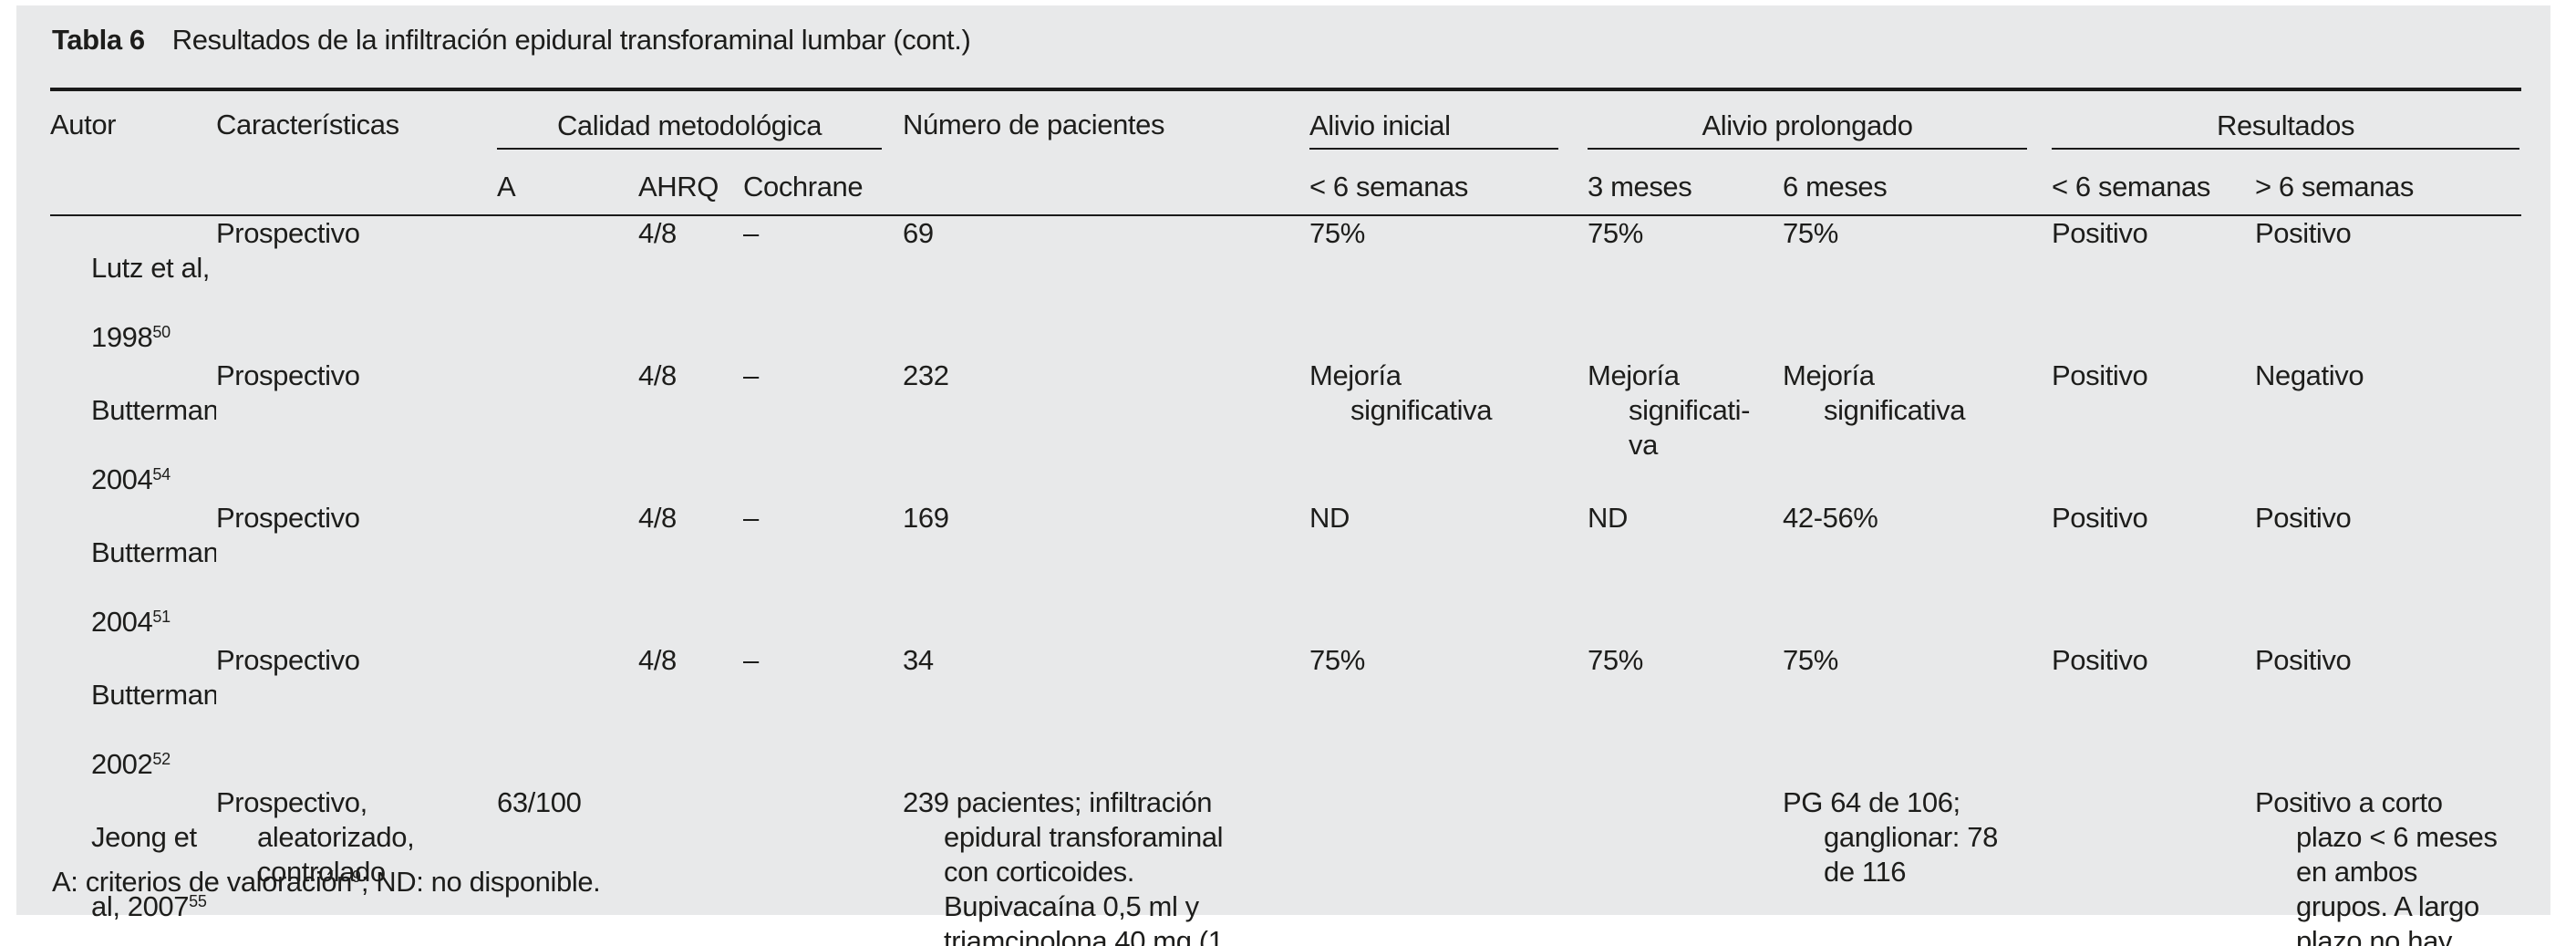 The width and height of the screenshot is (2576, 946). Describe the element at coordinates (567, 183) in the screenshot. I see `sub-header-a: A` at that location.